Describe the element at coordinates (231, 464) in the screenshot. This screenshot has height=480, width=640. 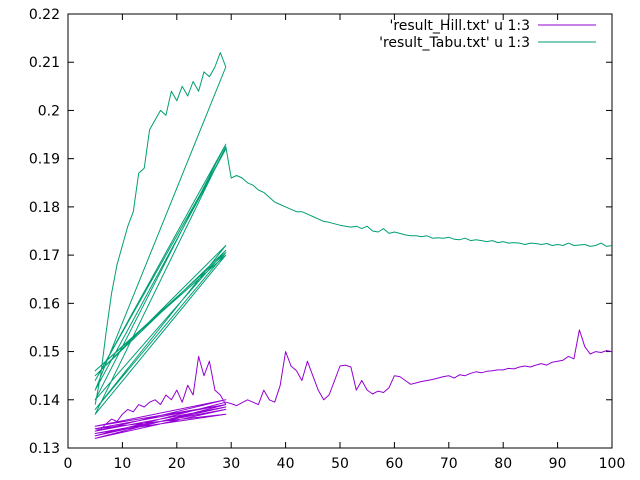
I see `x-tick-label: 30` at that location.